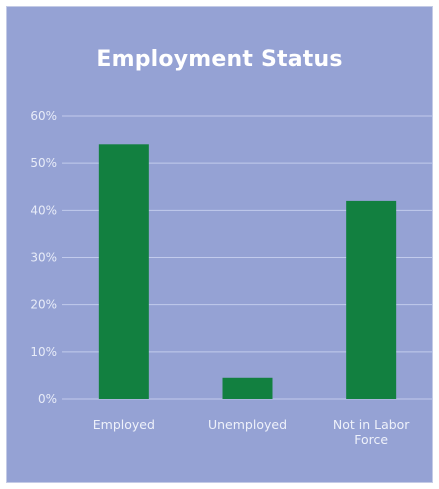 The image size is (439, 489). What do you see at coordinates (43, 210) in the screenshot?
I see `y-tick-label: 40%` at bounding box center [43, 210].